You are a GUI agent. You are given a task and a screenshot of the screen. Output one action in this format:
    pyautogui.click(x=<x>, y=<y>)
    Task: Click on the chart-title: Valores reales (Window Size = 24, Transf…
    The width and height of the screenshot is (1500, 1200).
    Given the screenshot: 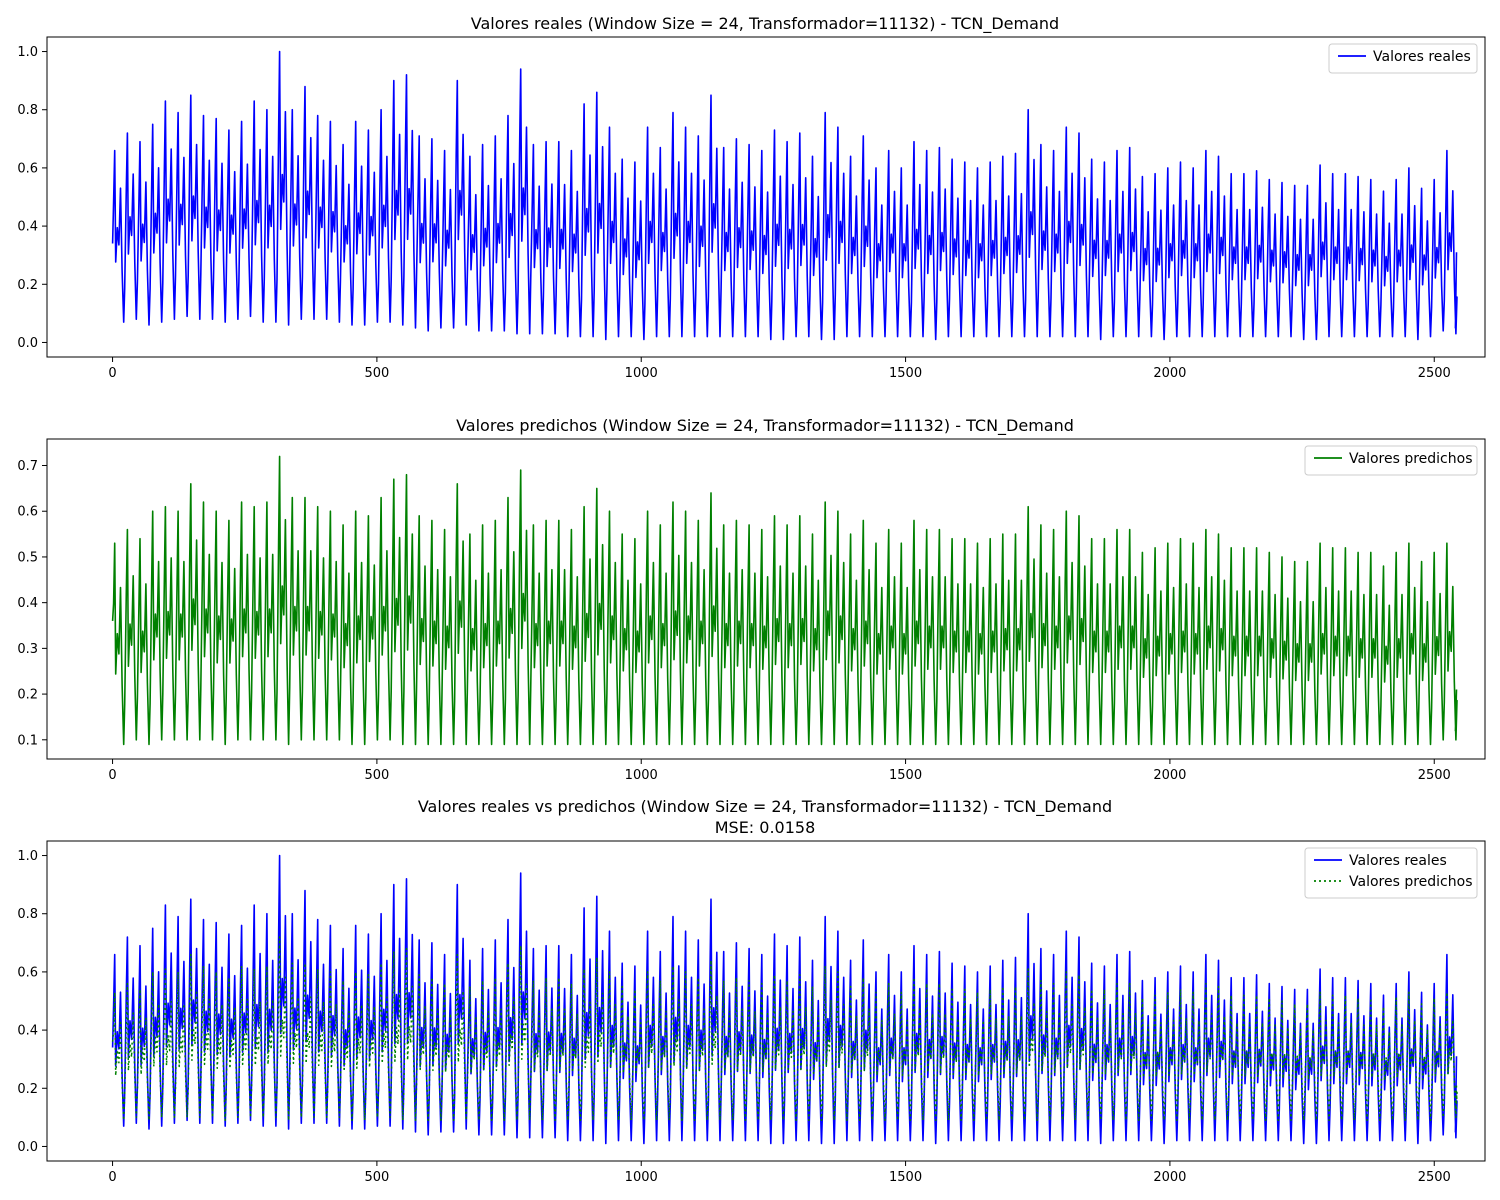 What is the action you would take?
    pyautogui.click(x=765, y=24)
    